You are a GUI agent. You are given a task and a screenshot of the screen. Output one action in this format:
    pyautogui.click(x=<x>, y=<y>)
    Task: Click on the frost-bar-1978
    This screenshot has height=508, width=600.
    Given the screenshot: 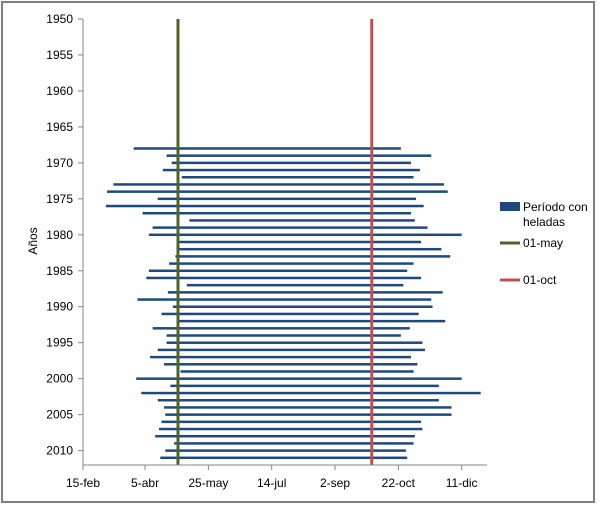 What is the action you would take?
    pyautogui.click(x=302, y=220)
    